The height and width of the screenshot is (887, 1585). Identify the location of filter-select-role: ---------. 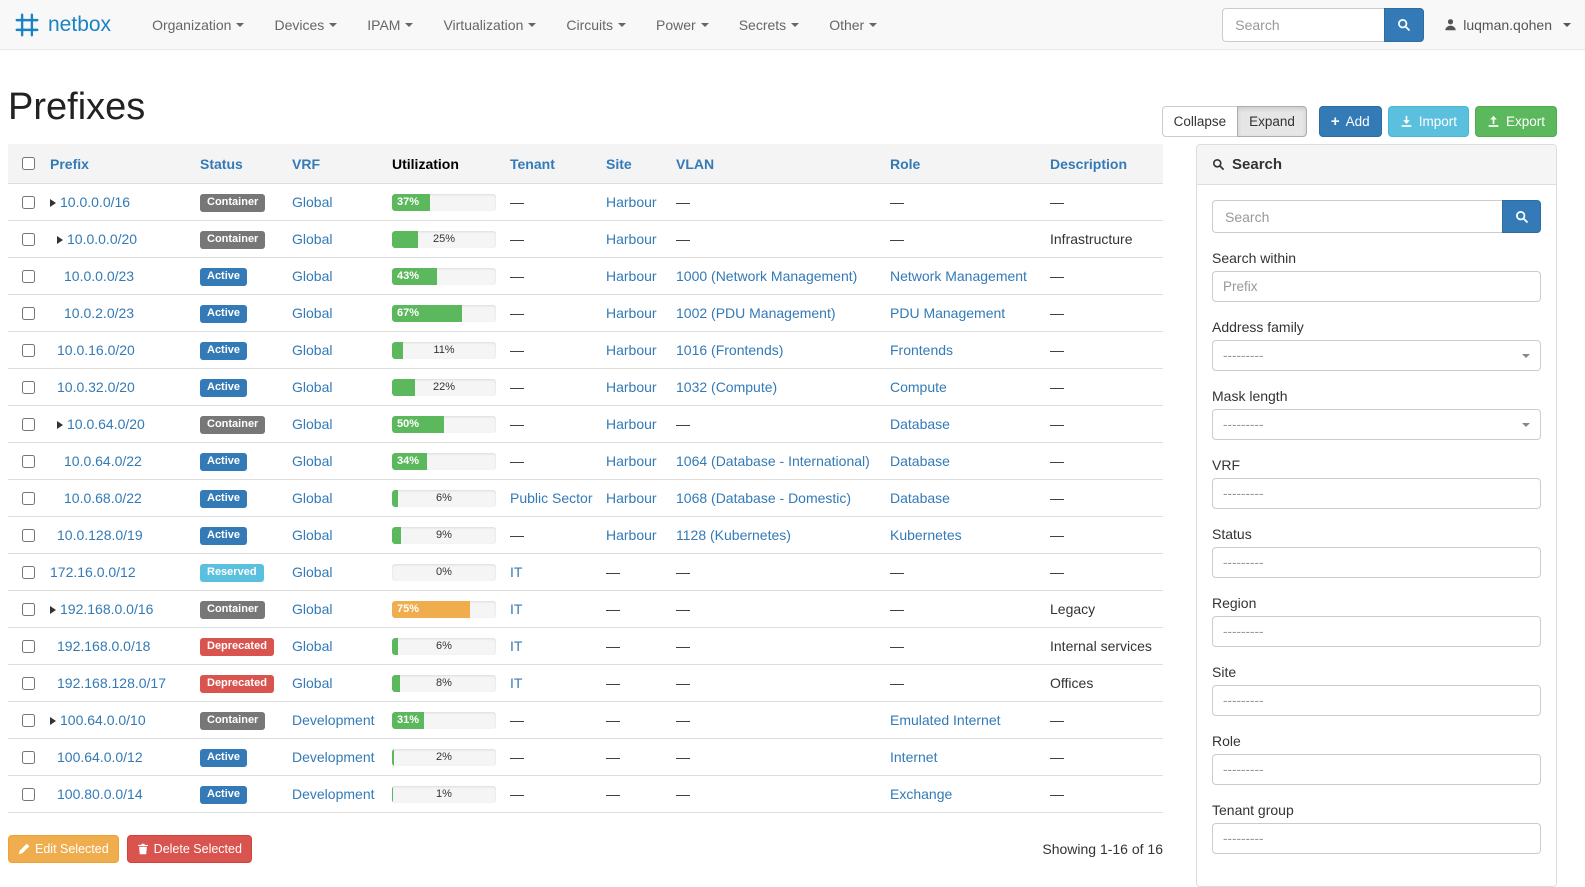
(1376, 769).